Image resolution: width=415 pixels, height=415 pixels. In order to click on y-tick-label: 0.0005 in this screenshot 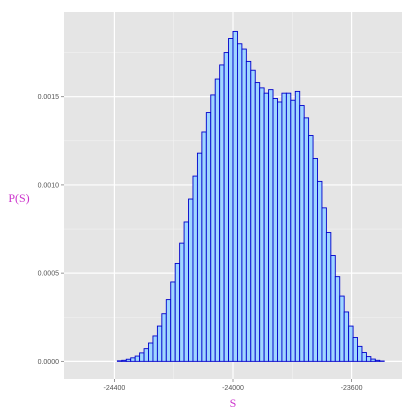, I will do `click(49, 274)`.